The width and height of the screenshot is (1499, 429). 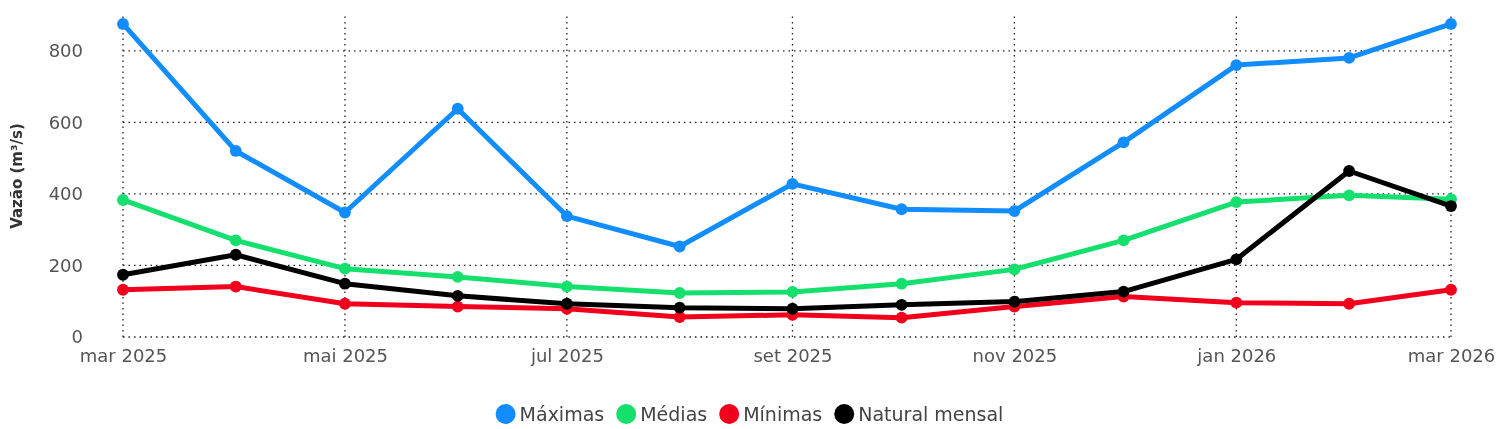 What do you see at coordinates (345, 355) in the screenshot?
I see `x-tick-label: mai 2025` at bounding box center [345, 355].